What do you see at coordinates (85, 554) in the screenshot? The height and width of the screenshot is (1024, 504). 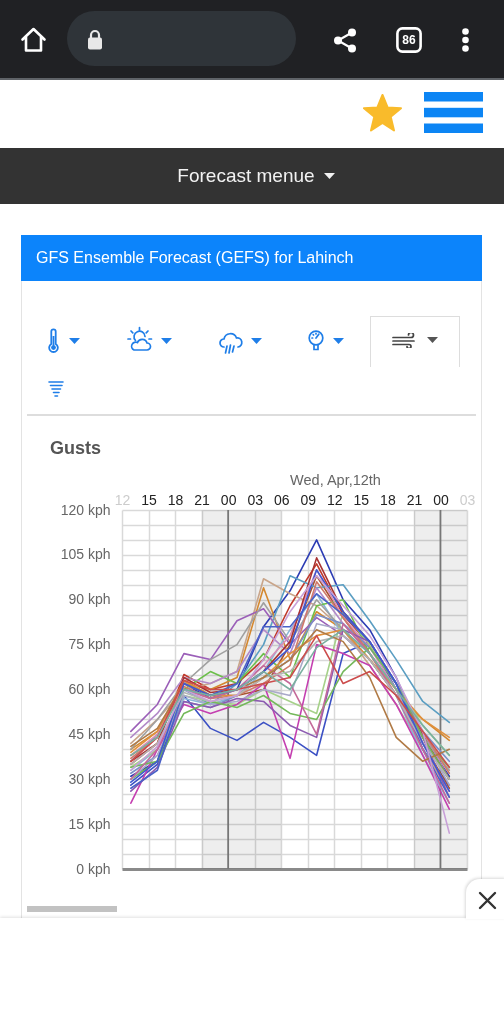 I see `y-tick-label: 105 kph` at bounding box center [85, 554].